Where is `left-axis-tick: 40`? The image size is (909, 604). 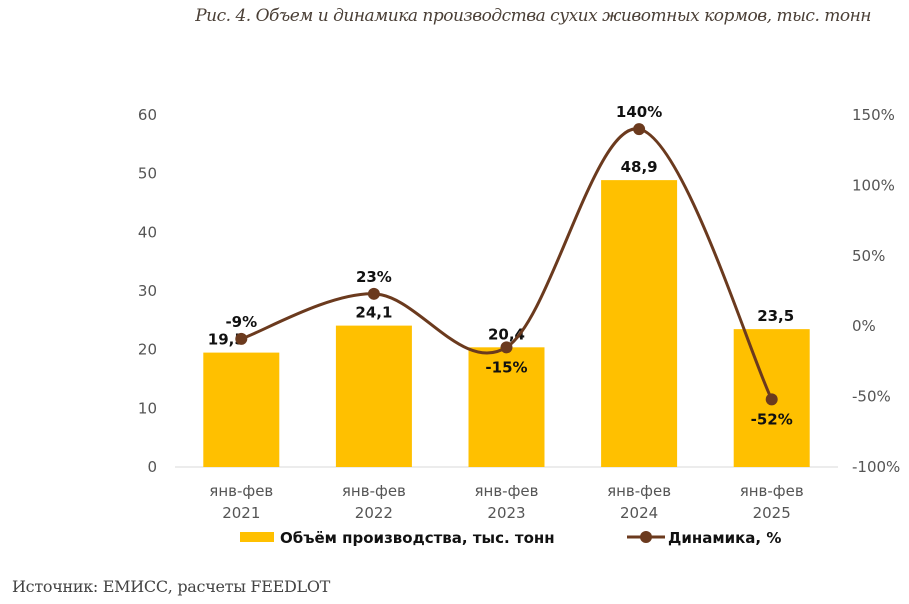
left-axis-tick: 40 is located at coordinates (147, 232).